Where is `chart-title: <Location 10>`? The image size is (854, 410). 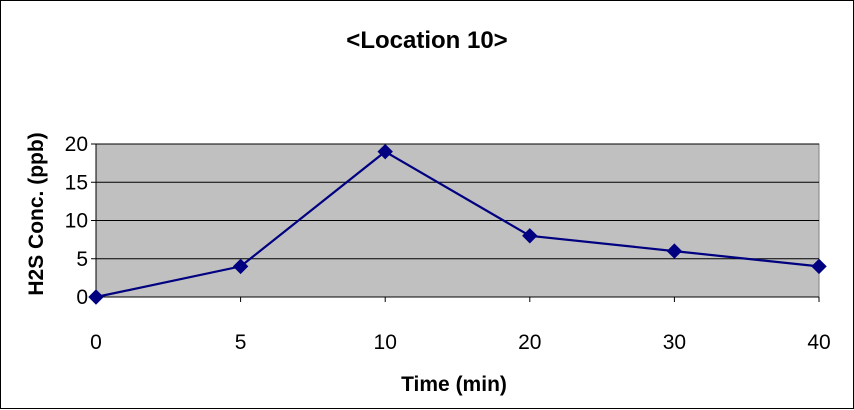
chart-title: <Location 10> is located at coordinates (426, 40).